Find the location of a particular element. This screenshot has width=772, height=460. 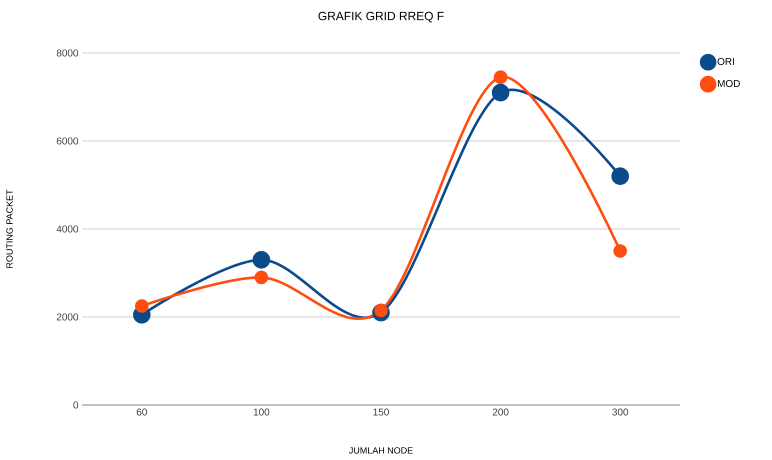

y-tick-label: 8000 is located at coordinates (67, 53).